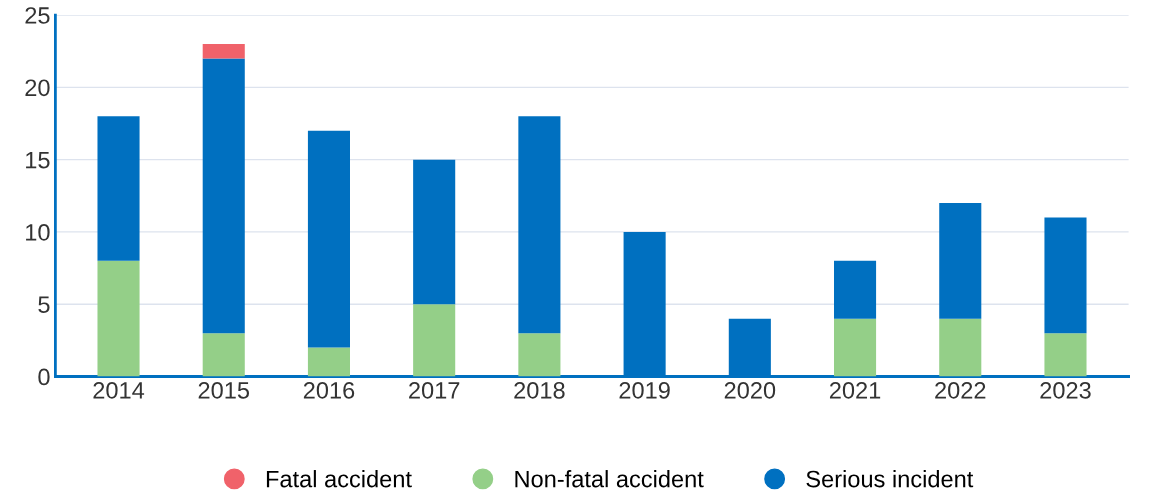 This screenshot has width=1154, height=502. Describe the element at coordinates (434, 390) in the screenshot. I see `x-tick-label: 2017` at that location.